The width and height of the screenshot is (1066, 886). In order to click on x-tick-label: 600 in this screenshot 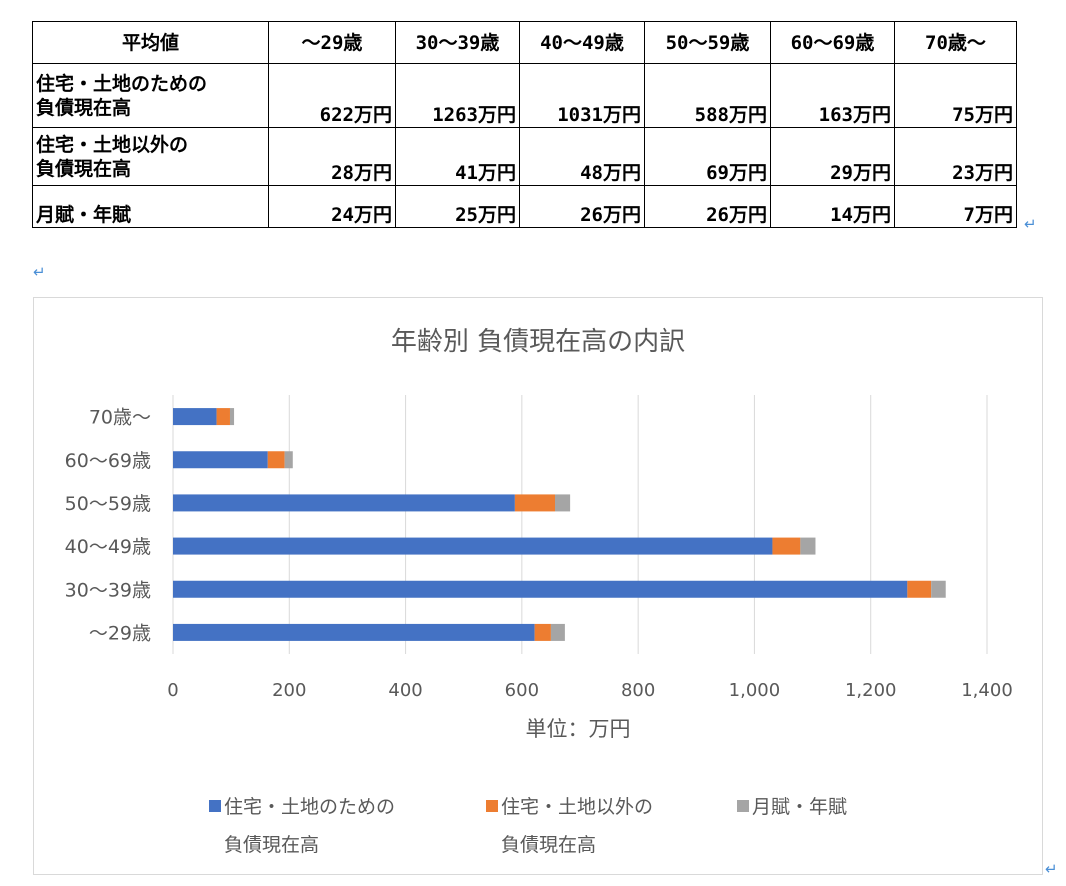, I will do `click(522, 690)`.